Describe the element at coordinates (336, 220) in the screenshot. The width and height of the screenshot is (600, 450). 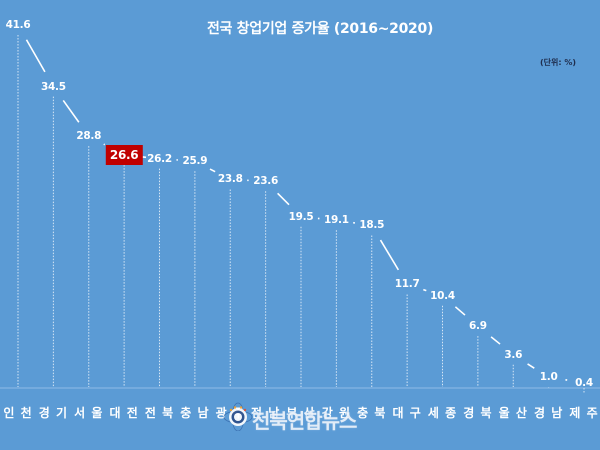
I see `value-label: 19.1` at that location.